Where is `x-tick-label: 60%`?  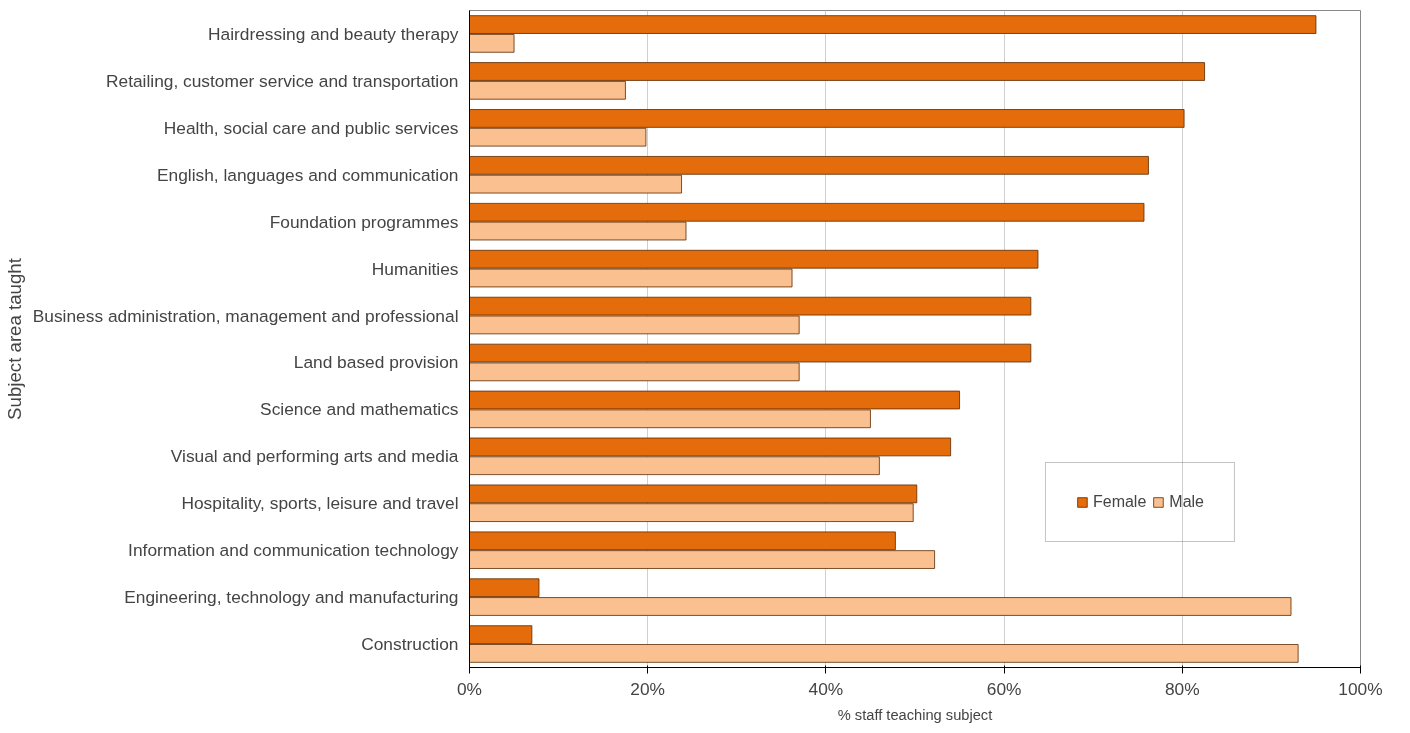
x-tick-label: 60% is located at coordinates (1004, 688).